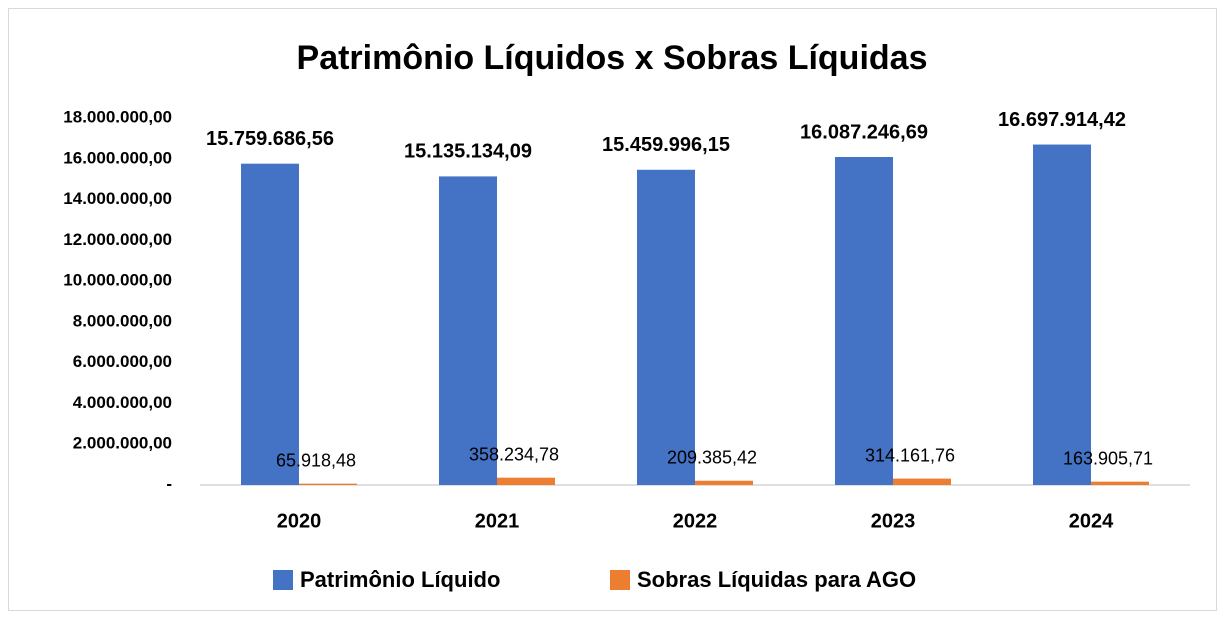  I want to click on legend-label: Patrimônio Líquido, so click(400, 579).